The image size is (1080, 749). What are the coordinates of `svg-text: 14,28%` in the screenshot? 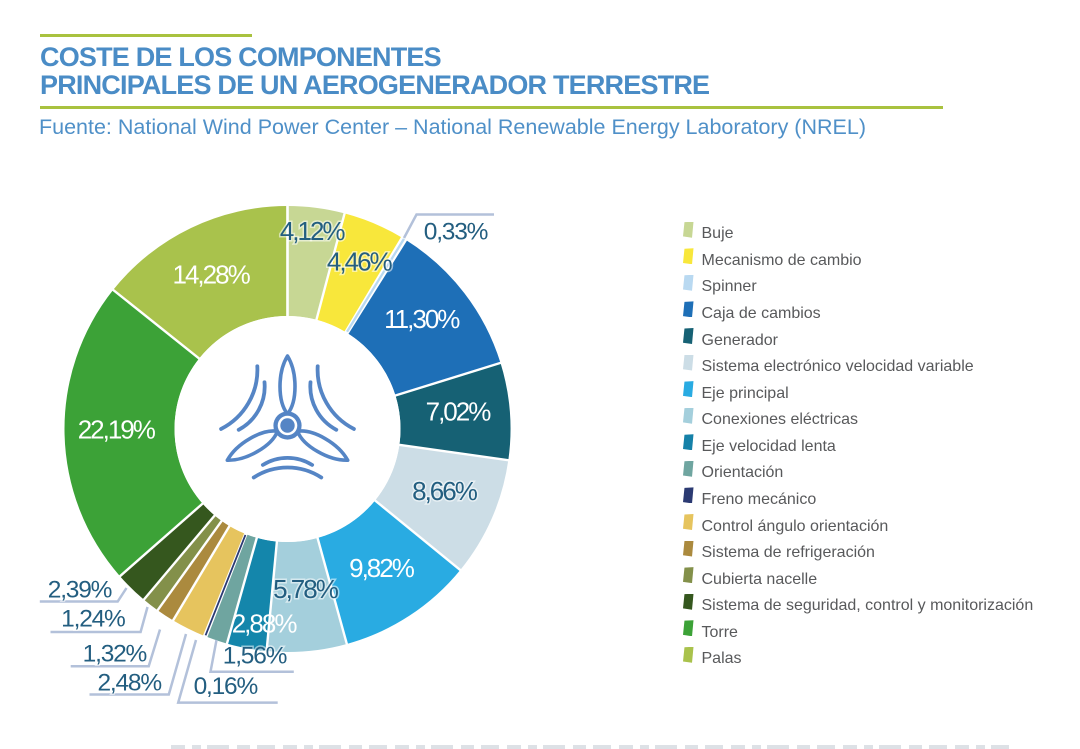 It's located at (212, 274).